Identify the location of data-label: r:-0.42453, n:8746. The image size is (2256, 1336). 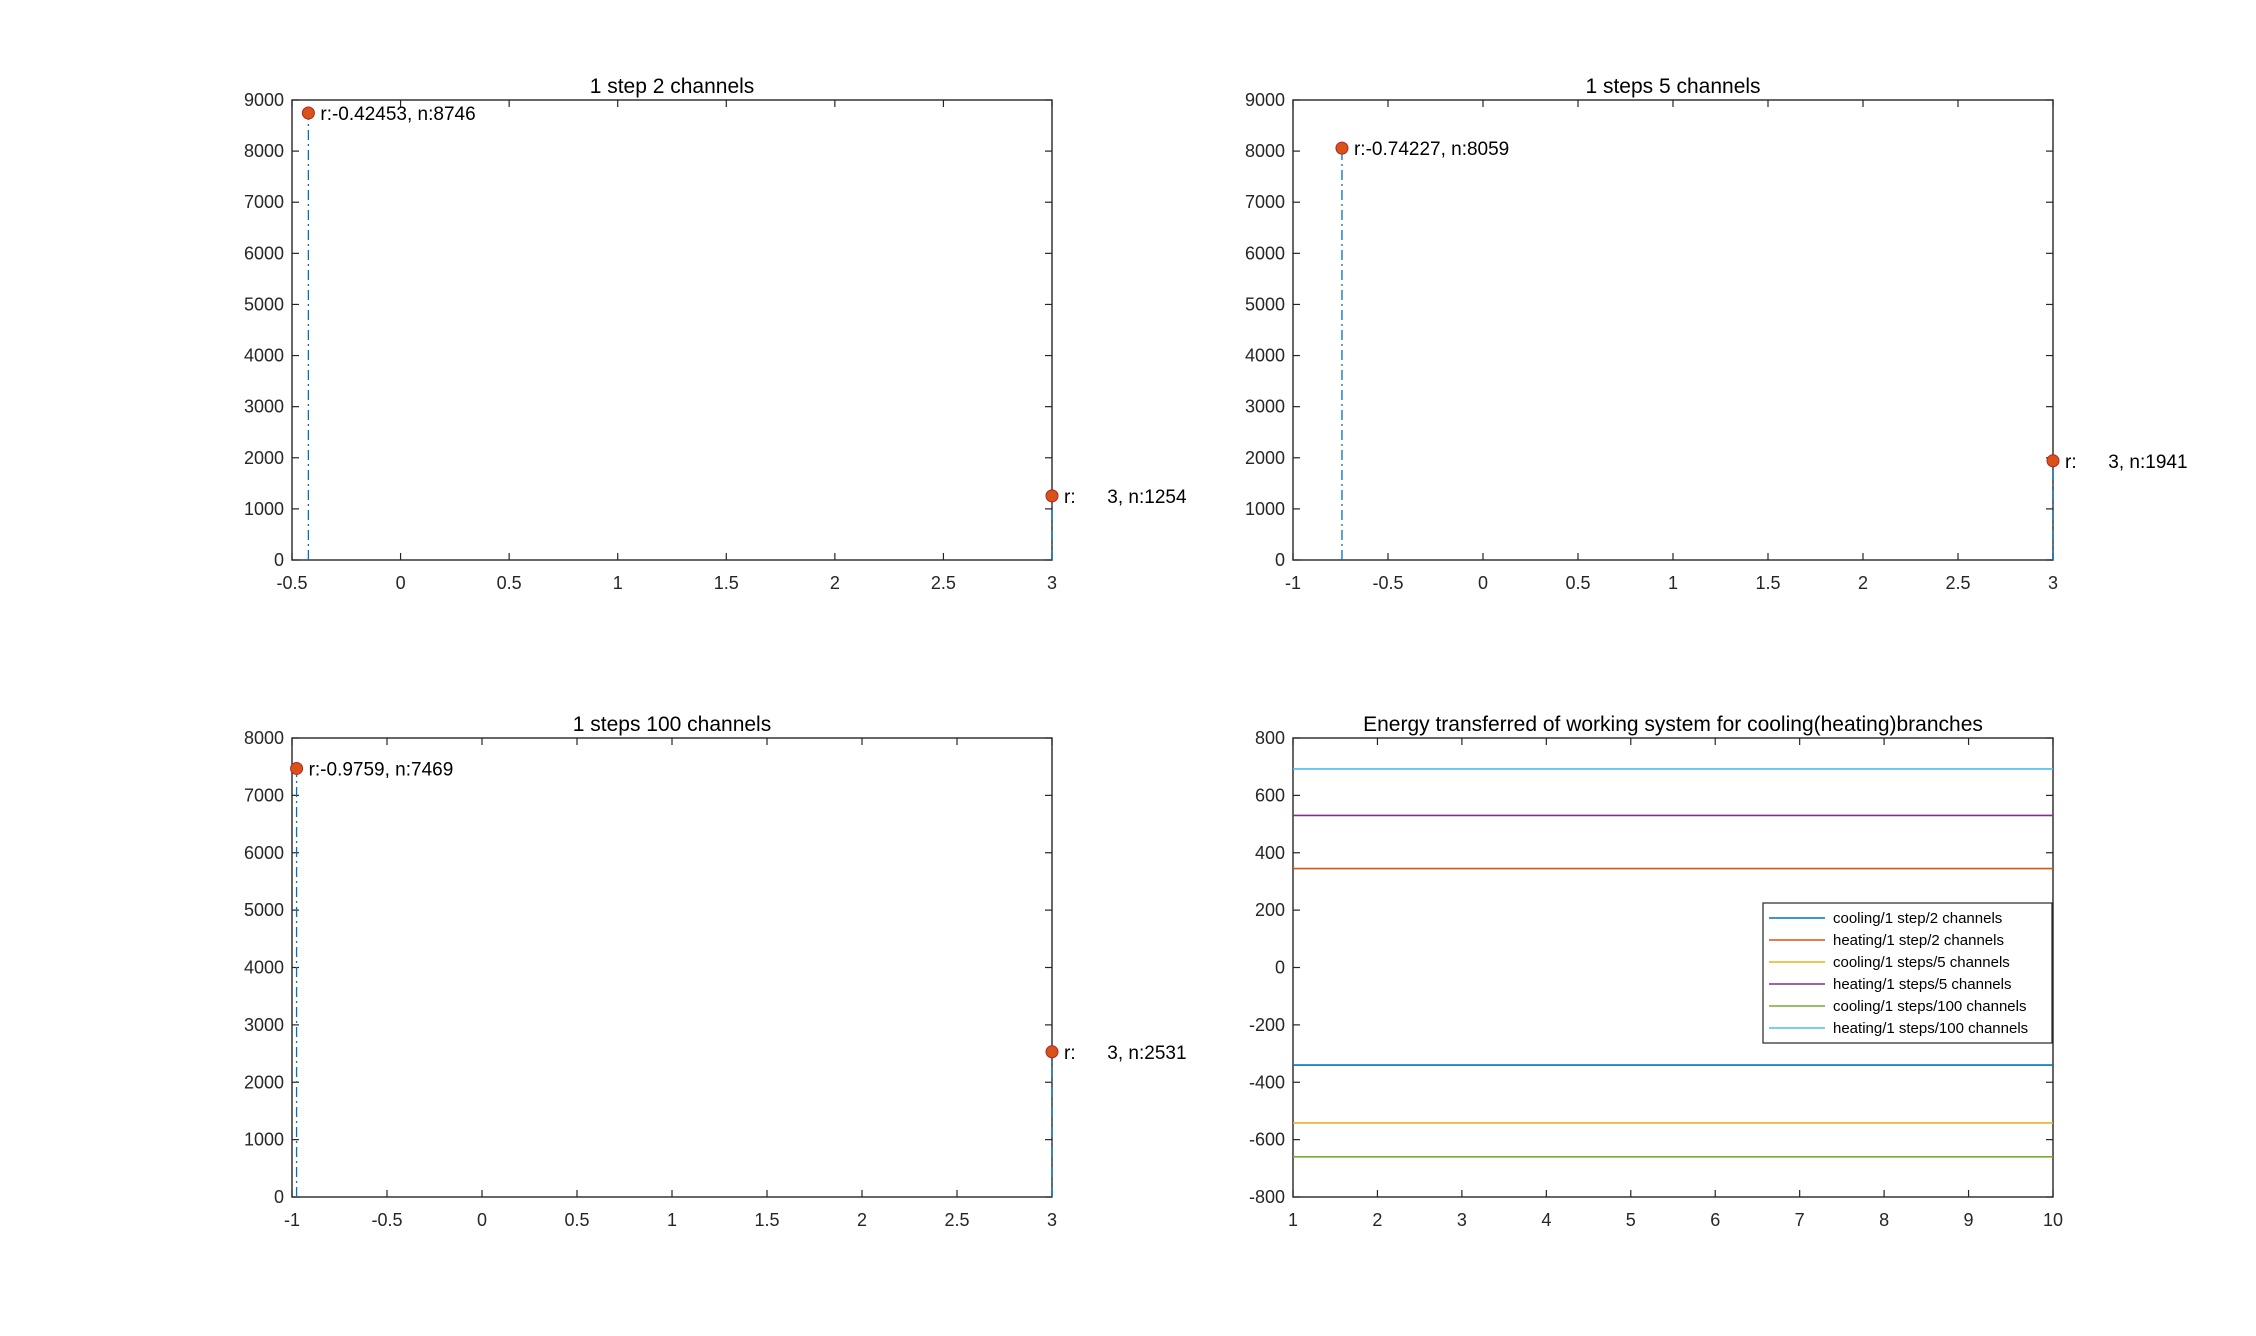
(397, 114).